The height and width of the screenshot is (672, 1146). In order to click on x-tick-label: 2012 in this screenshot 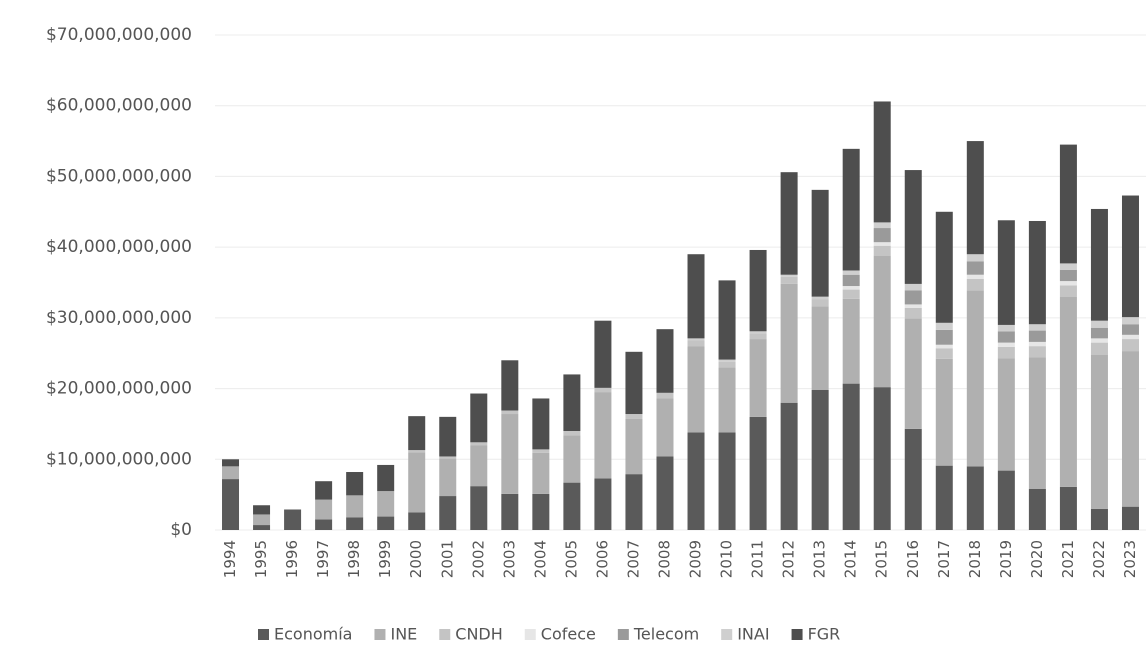, I will do `click(789, 559)`.